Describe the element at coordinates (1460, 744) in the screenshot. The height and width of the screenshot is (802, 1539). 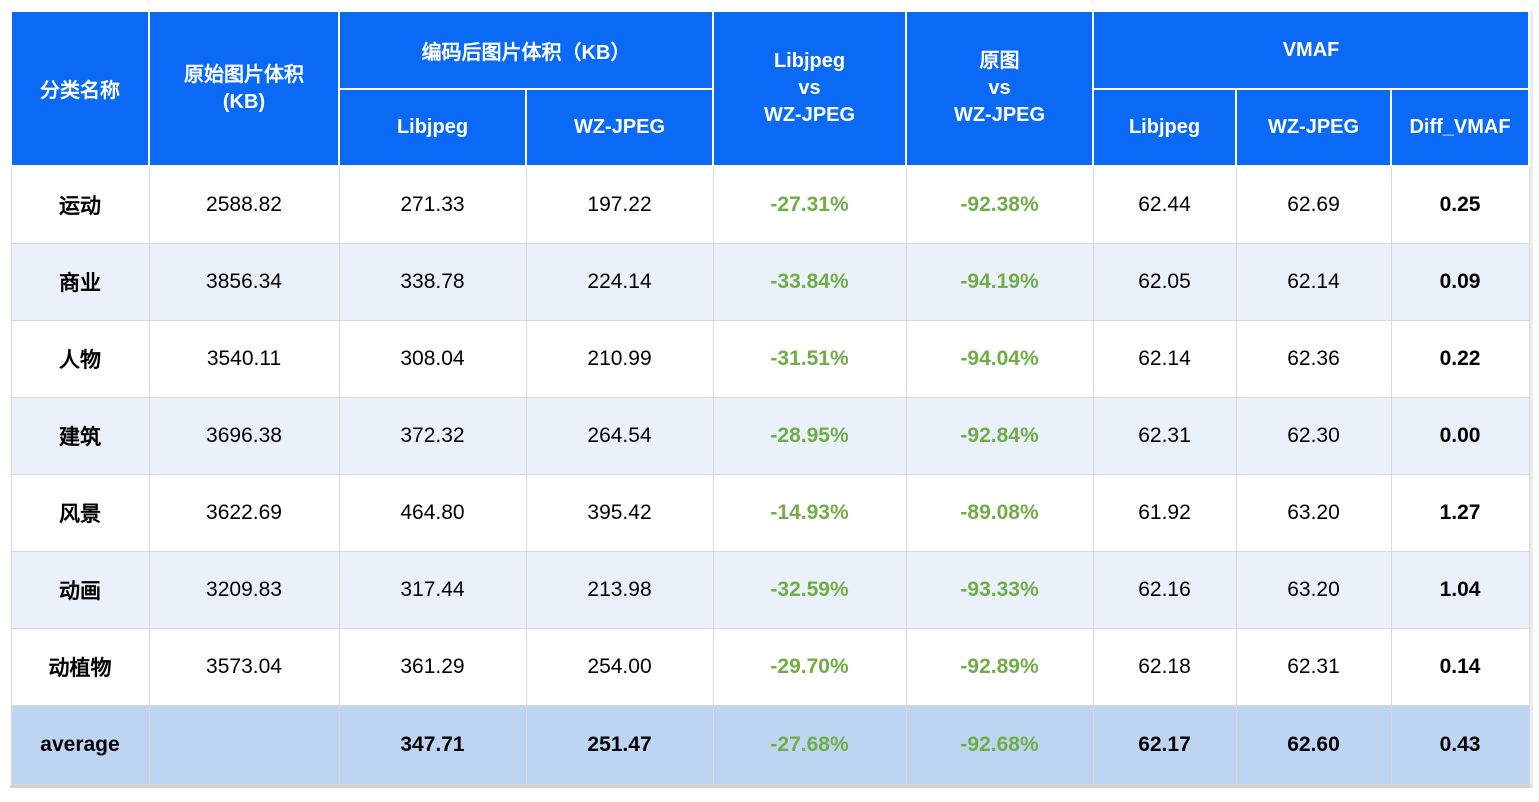
I see `cell-diff-vmaf: 0.43` at that location.